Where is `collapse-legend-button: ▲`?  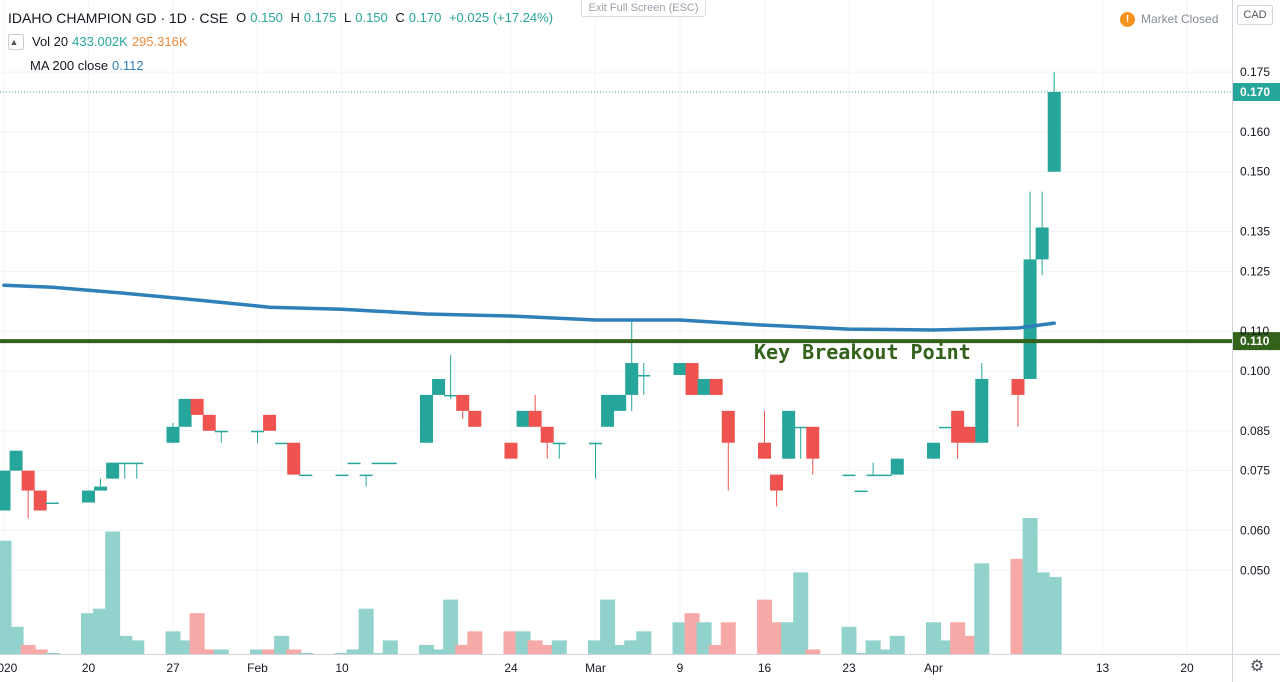 collapse-legend-button: ▲ is located at coordinates (16, 42).